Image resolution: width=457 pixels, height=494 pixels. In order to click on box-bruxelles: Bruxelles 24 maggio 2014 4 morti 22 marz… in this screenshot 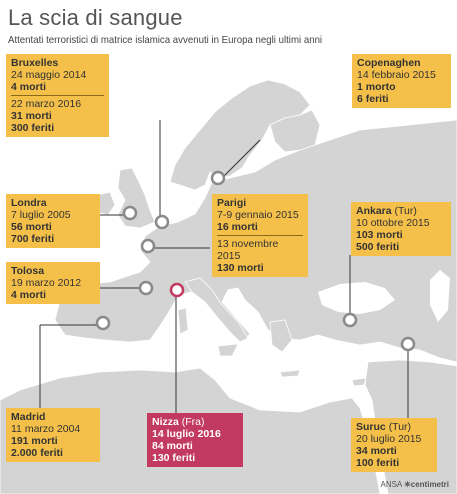, I will do `click(57, 95)`.